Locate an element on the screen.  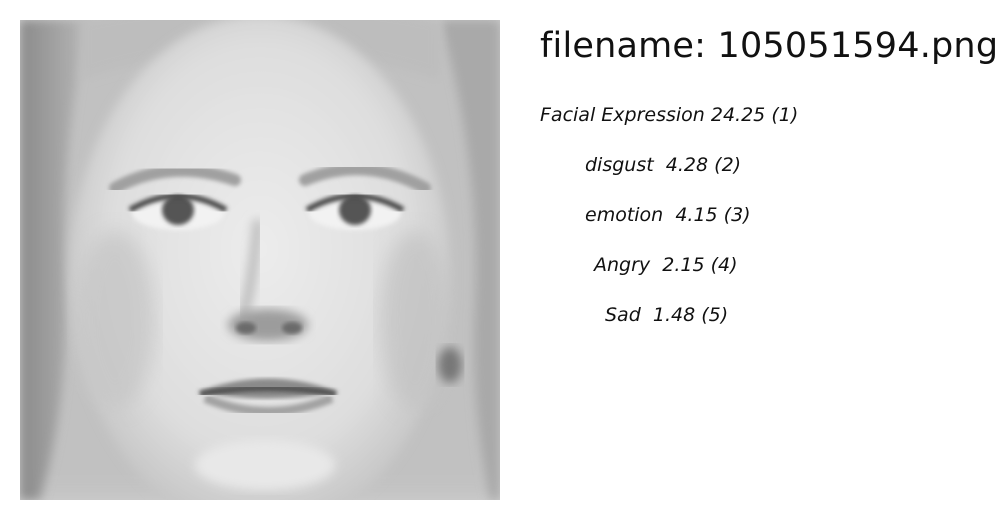
label-disgust: disgust 4.28 (2) is located at coordinates (663, 165).